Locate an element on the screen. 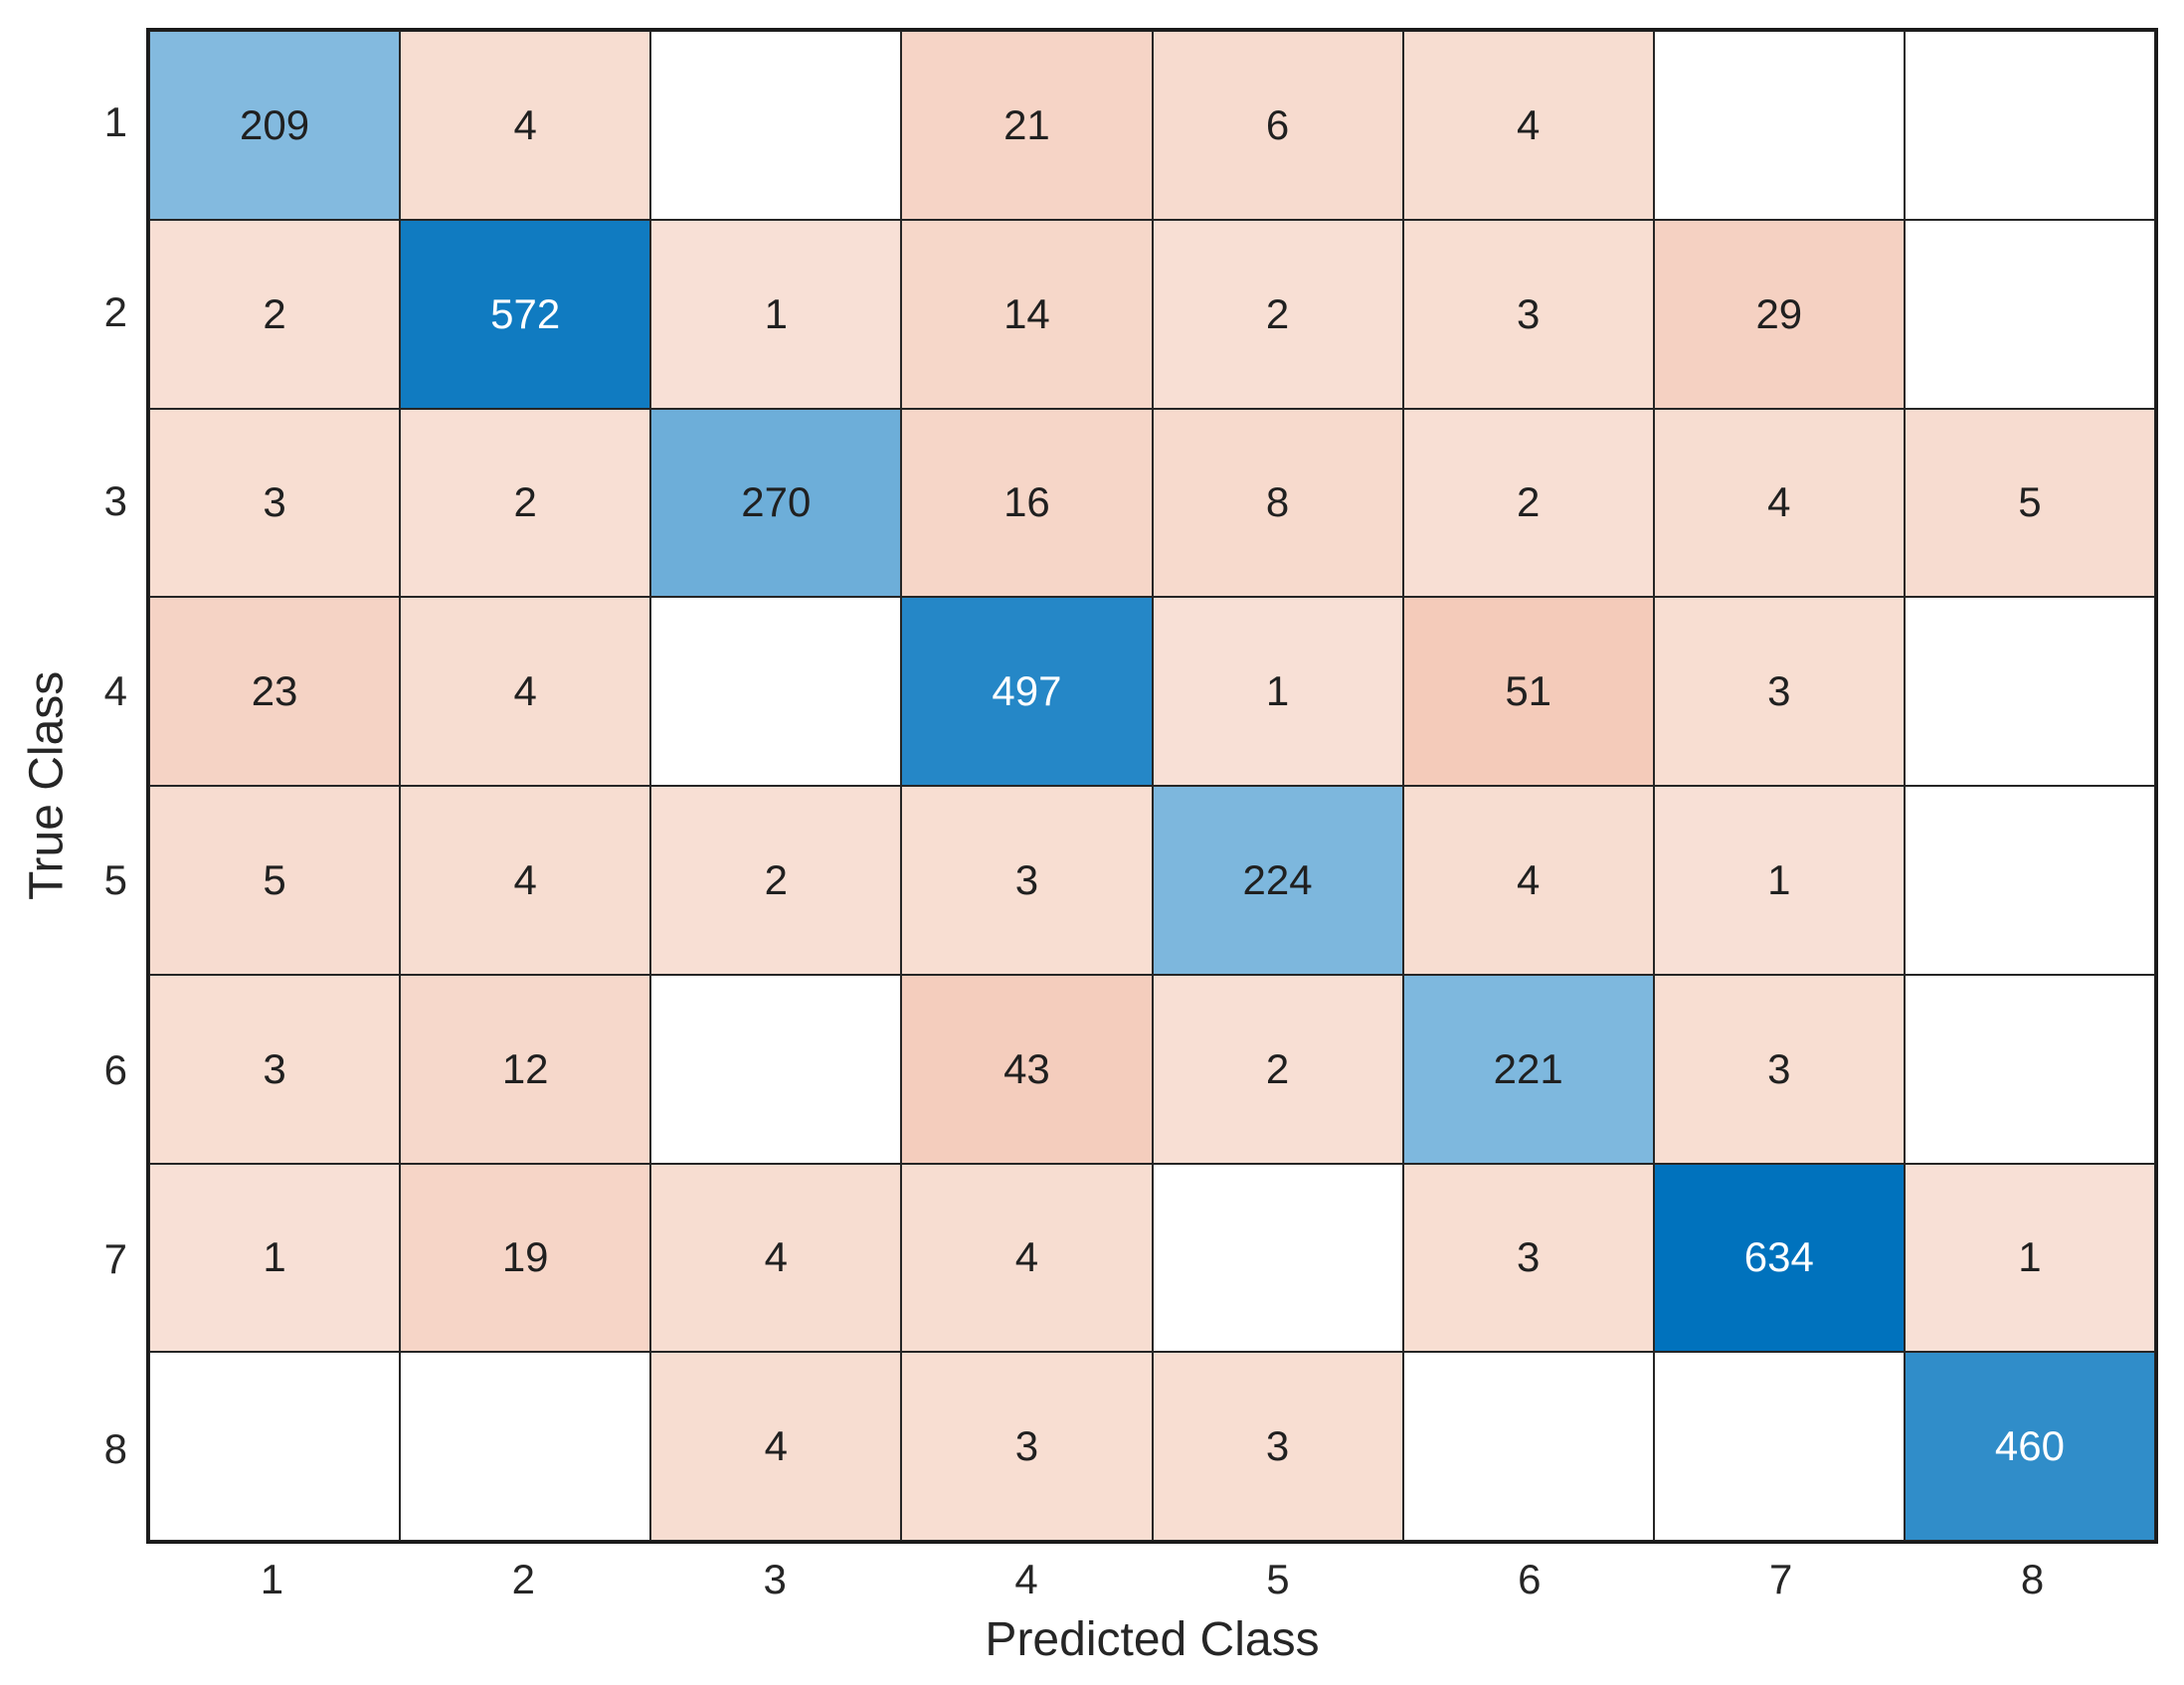 Image resolution: width=2184 pixels, height=1685 pixels. matrix-cell-diagonal: 497 is located at coordinates (1027, 691).